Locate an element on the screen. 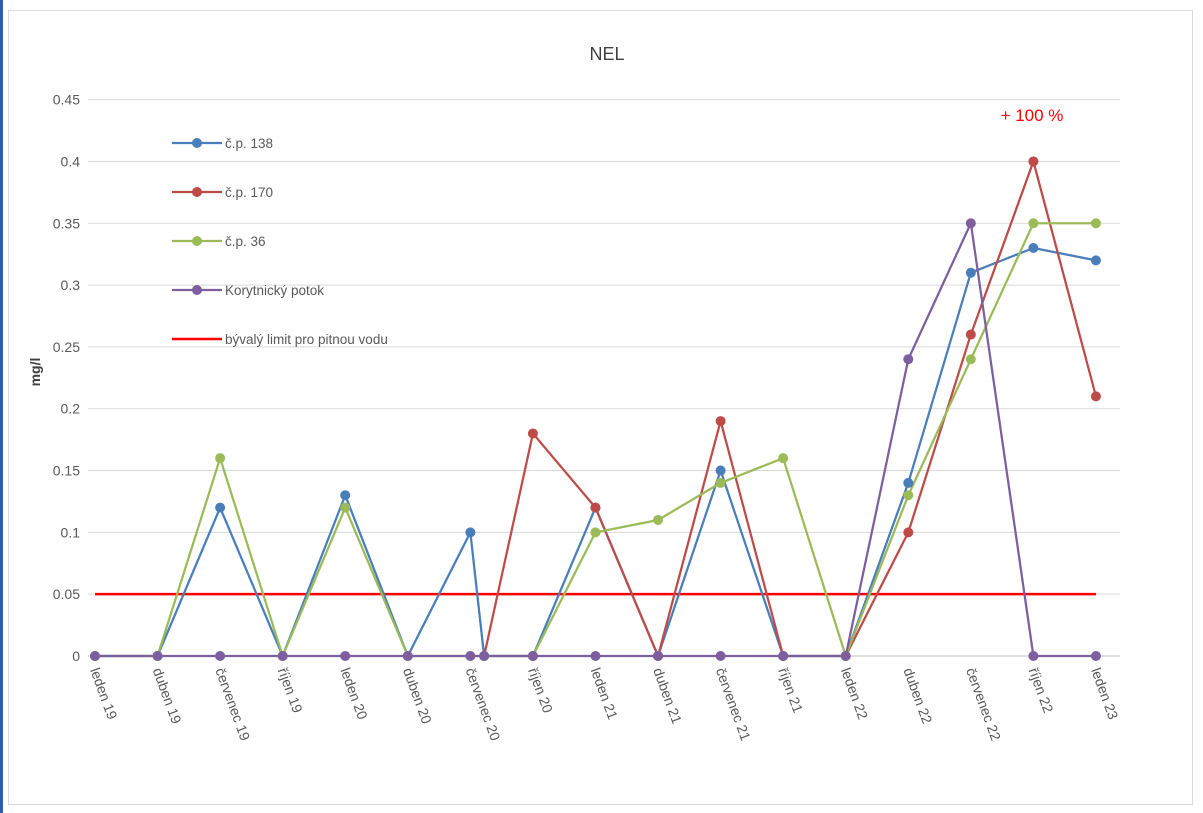  x-tick-label: říjen 21 is located at coordinates (790, 691).